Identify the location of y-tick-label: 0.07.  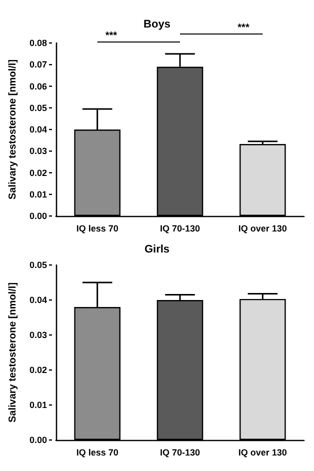
(38, 65).